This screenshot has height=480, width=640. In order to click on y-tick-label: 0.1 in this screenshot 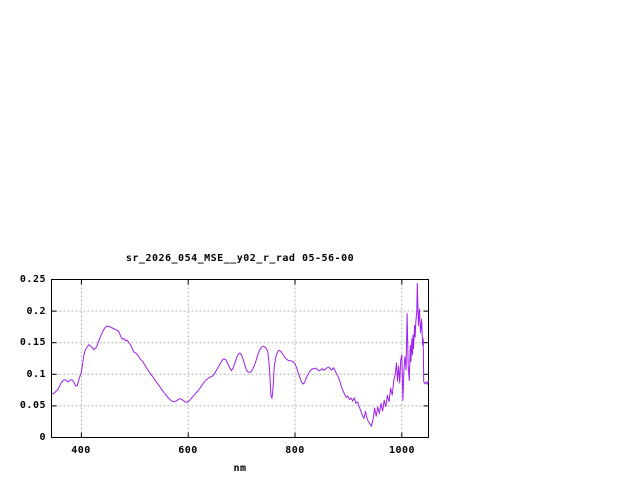, I will do `click(36, 374)`.